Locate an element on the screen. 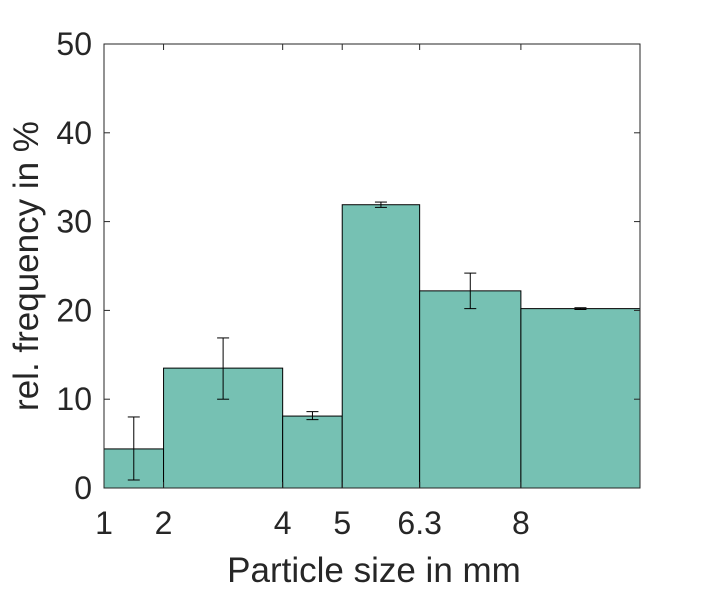  y-tick-label: 10 is located at coordinates (74, 399).